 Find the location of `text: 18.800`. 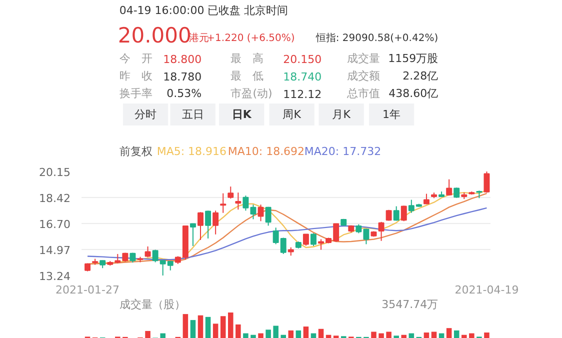

text: 18.800 is located at coordinates (182, 59).